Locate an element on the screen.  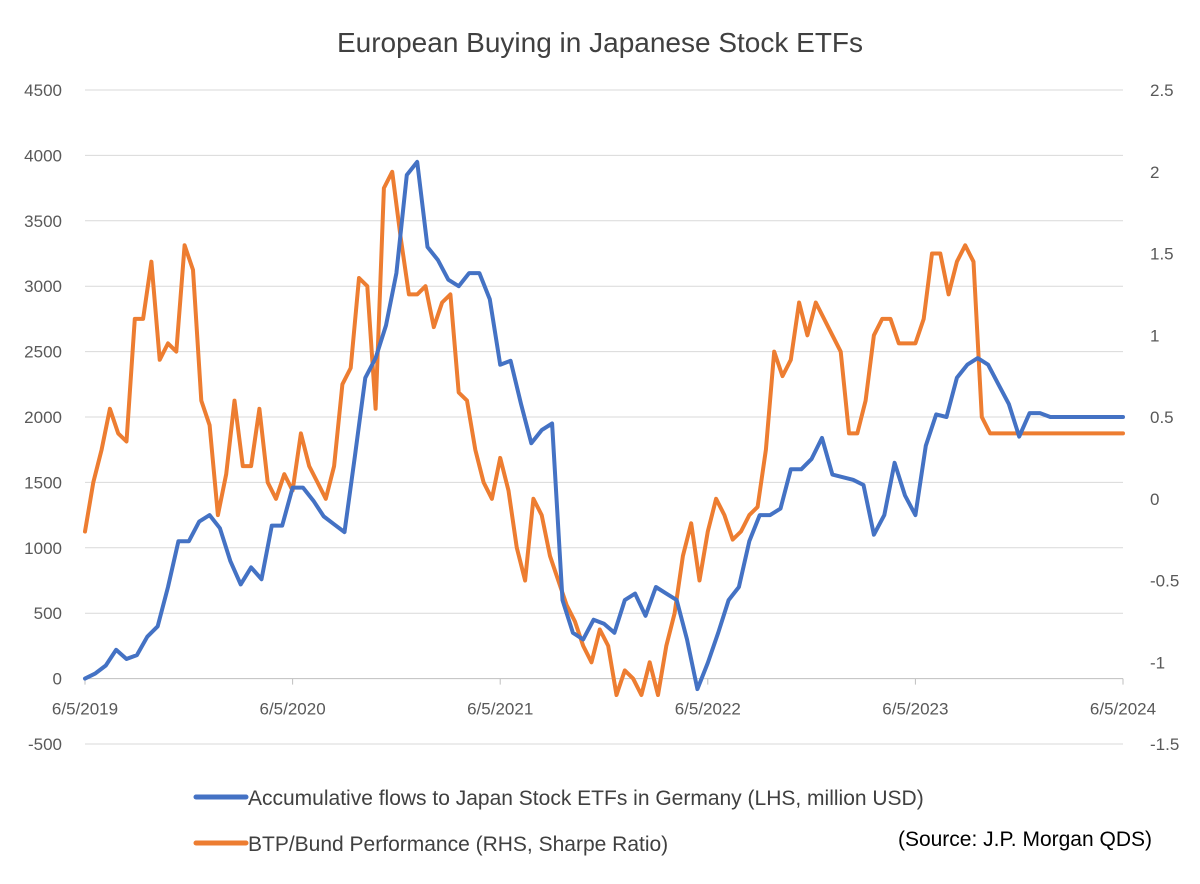
y-left-tick-label: 4500 is located at coordinates (43, 90).